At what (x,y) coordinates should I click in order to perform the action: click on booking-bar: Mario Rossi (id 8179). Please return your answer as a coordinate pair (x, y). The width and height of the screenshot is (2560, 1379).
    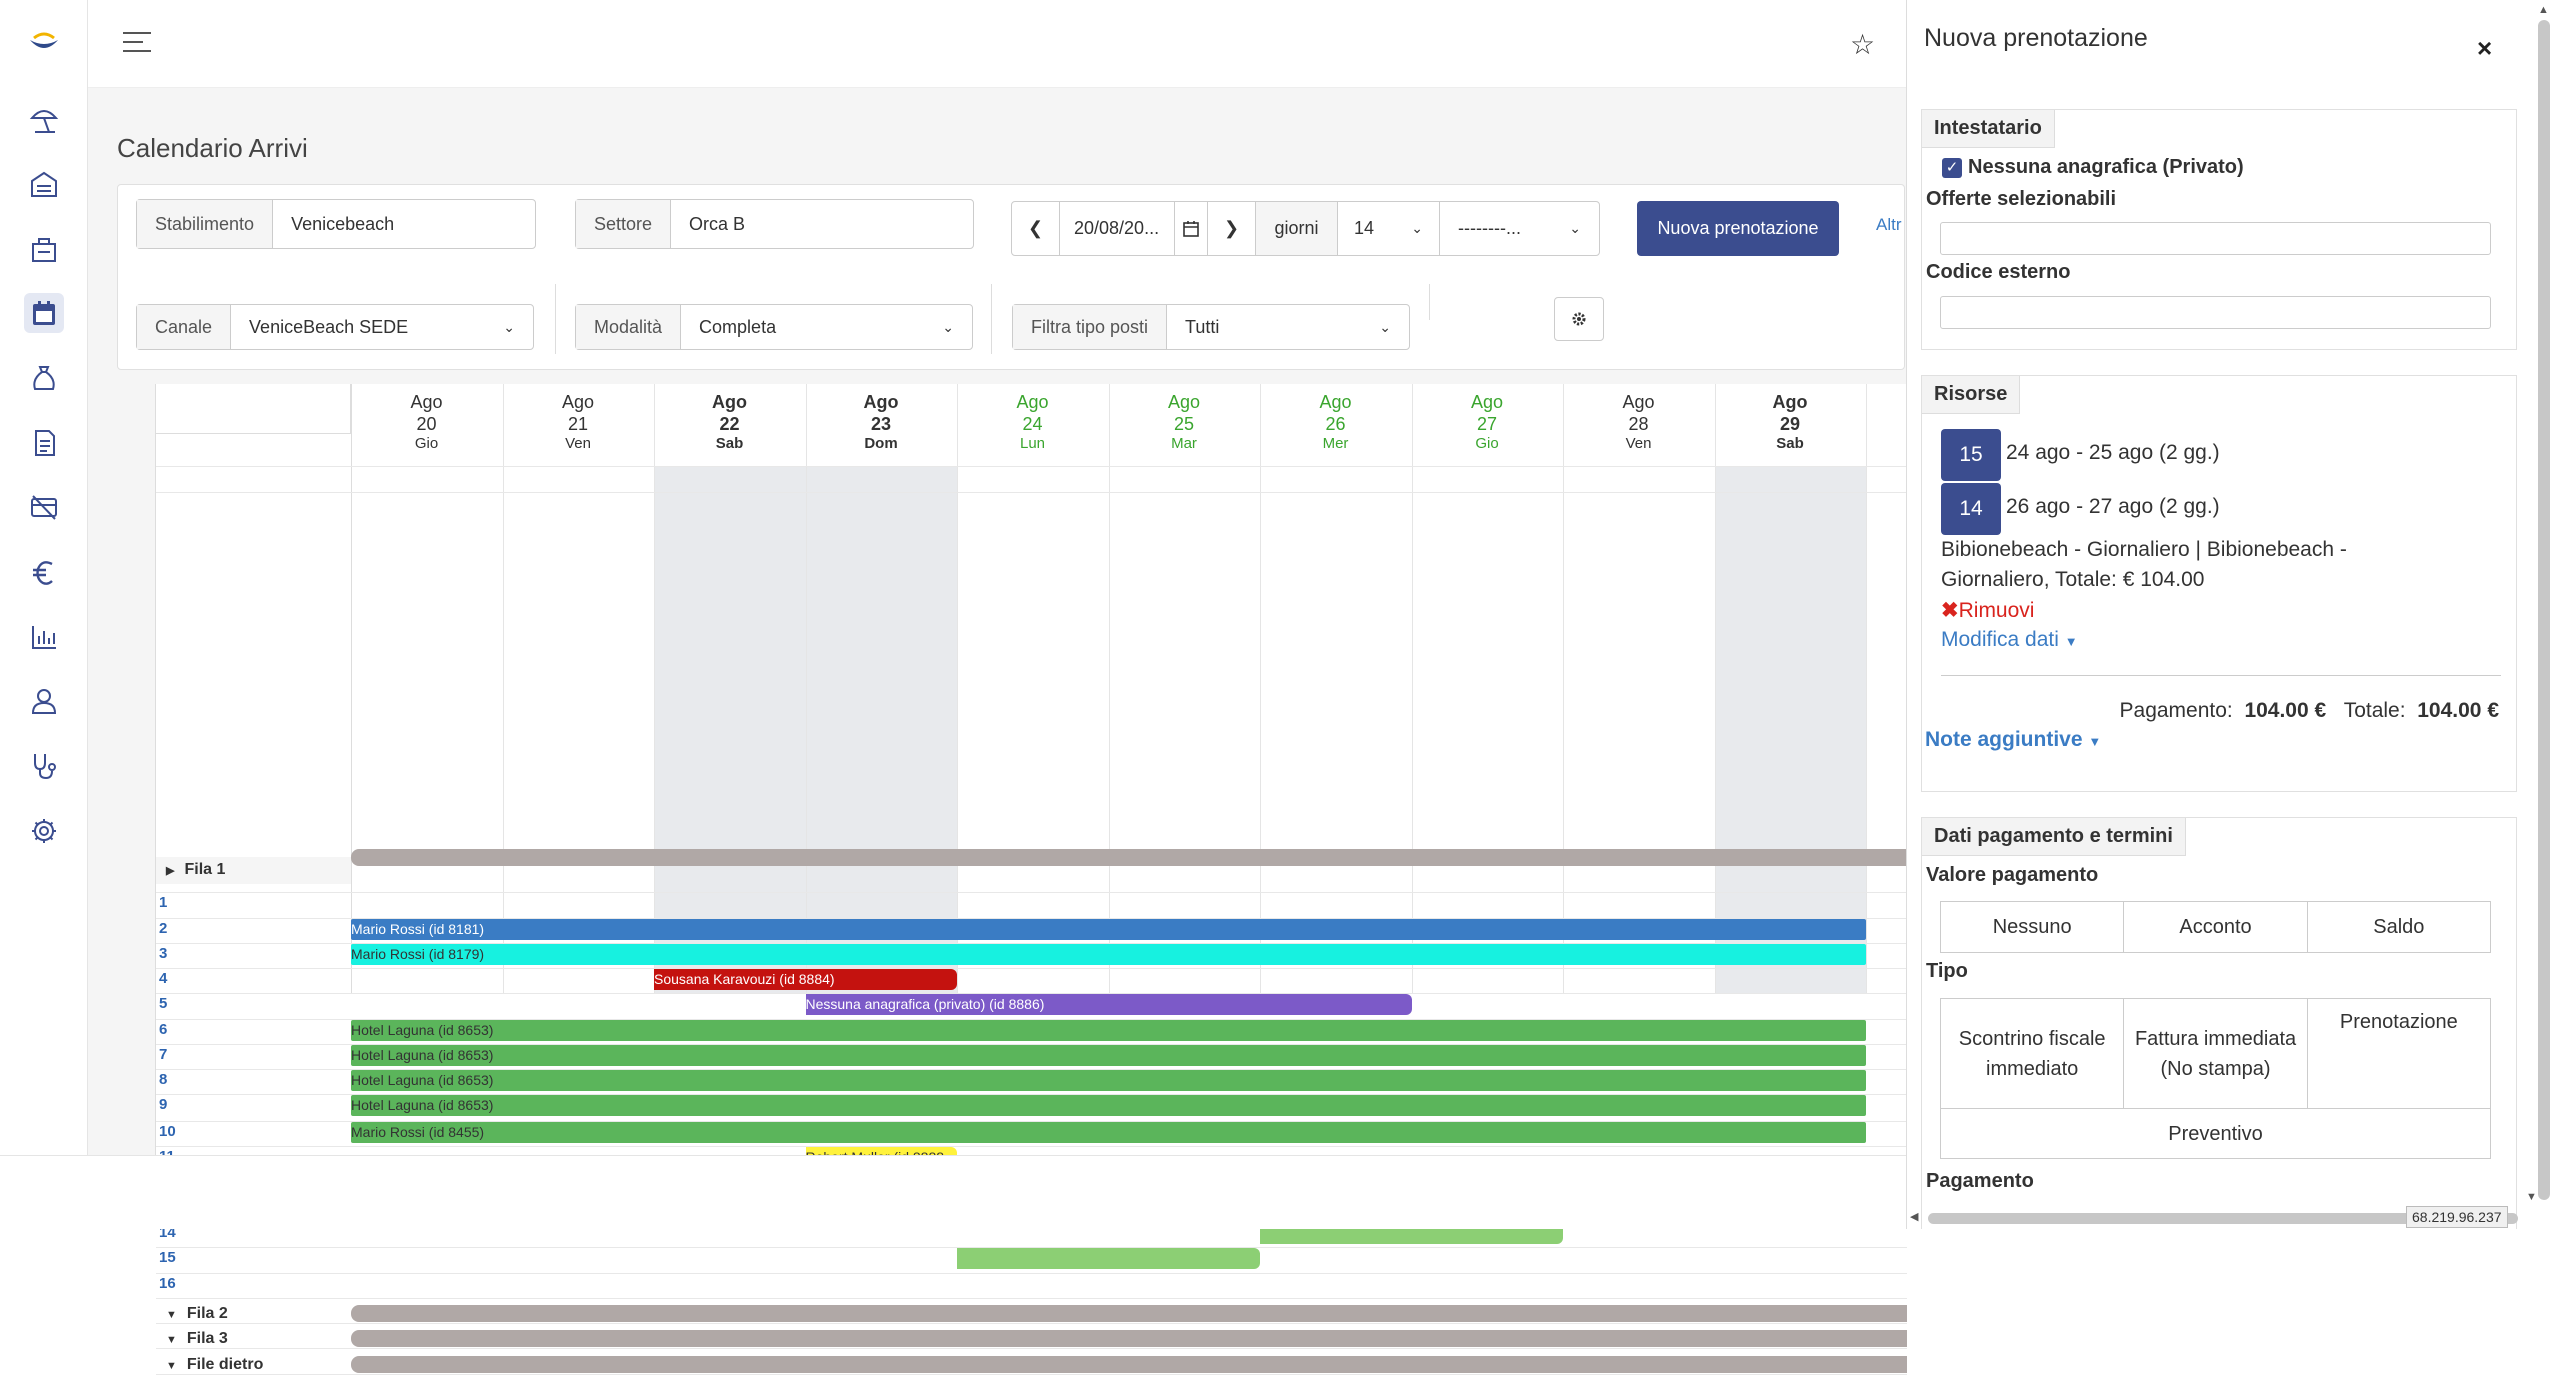
    Looking at the image, I should click on (1108, 954).